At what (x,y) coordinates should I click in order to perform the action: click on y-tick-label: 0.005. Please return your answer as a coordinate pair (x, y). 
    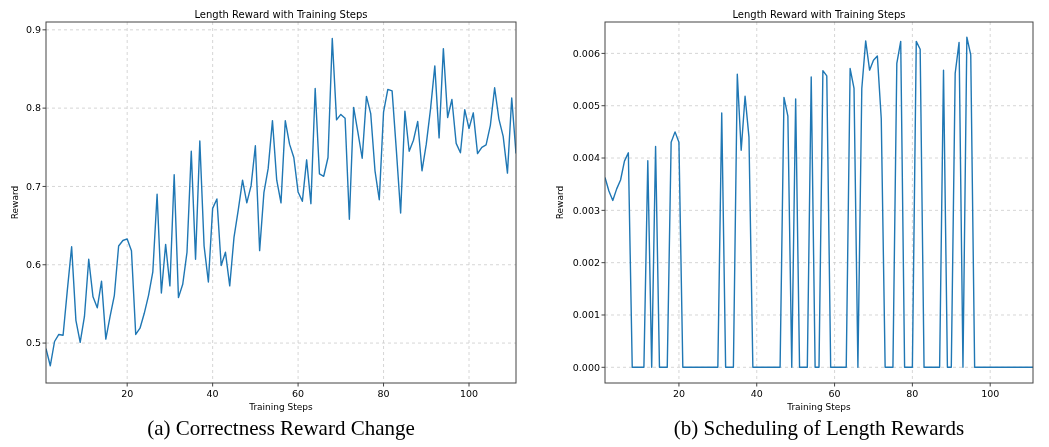
    Looking at the image, I should click on (586, 106).